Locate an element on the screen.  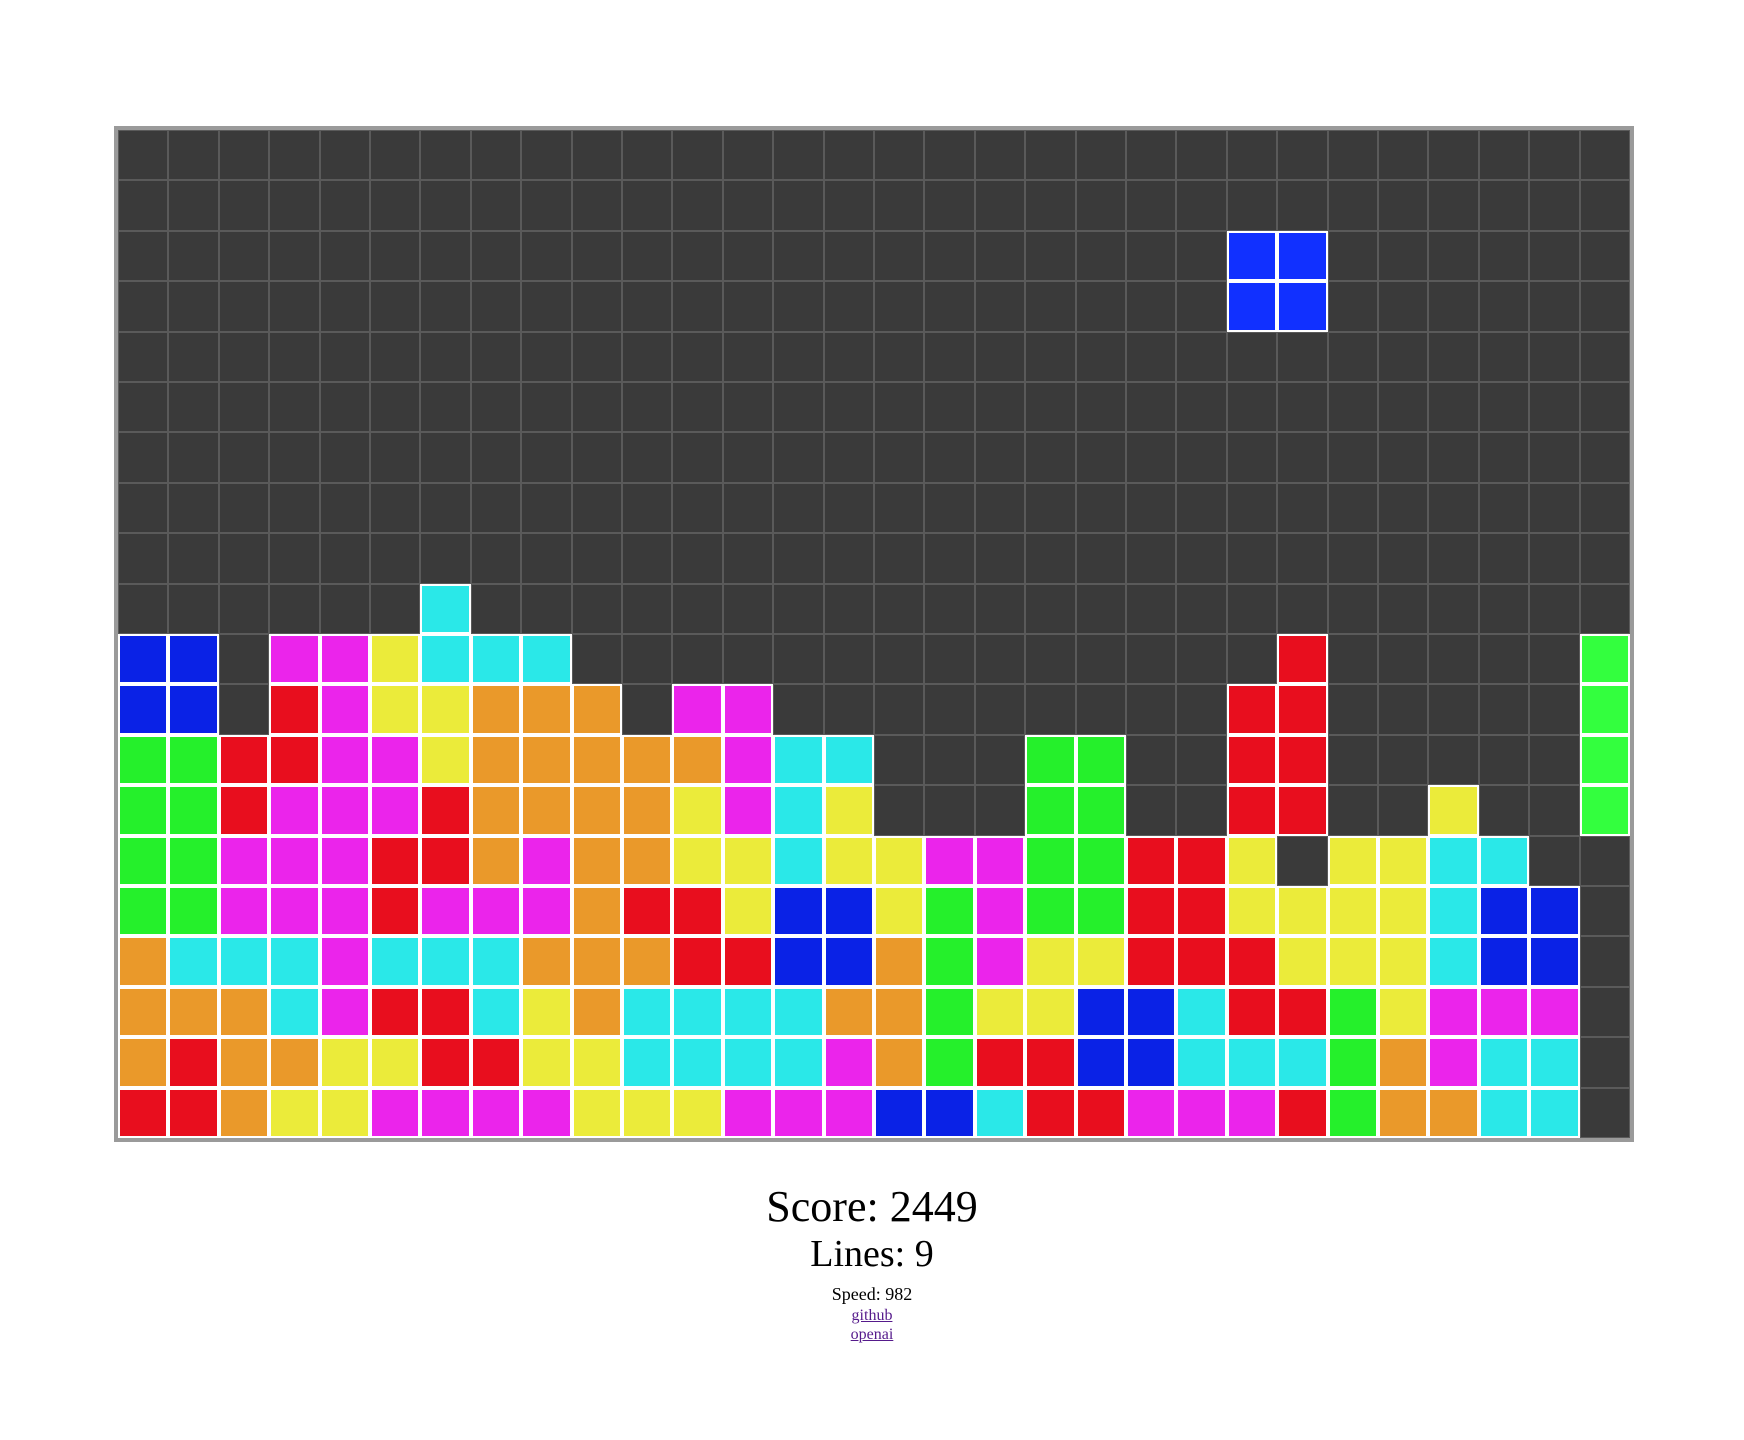
openai-link: openai is located at coordinates (872, 1334).